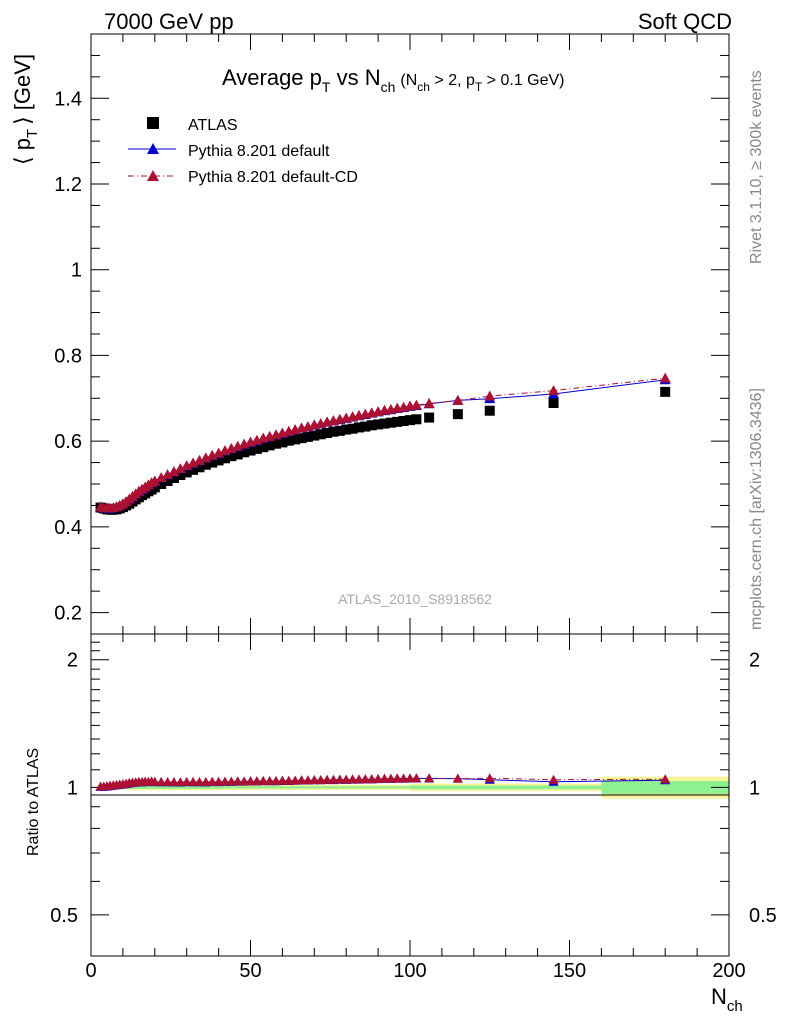 Image resolution: width=786 pixels, height=1024 pixels. I want to click on source-label: mcplots.cern.ch [arXiv:1306.3436], so click(756, 509).